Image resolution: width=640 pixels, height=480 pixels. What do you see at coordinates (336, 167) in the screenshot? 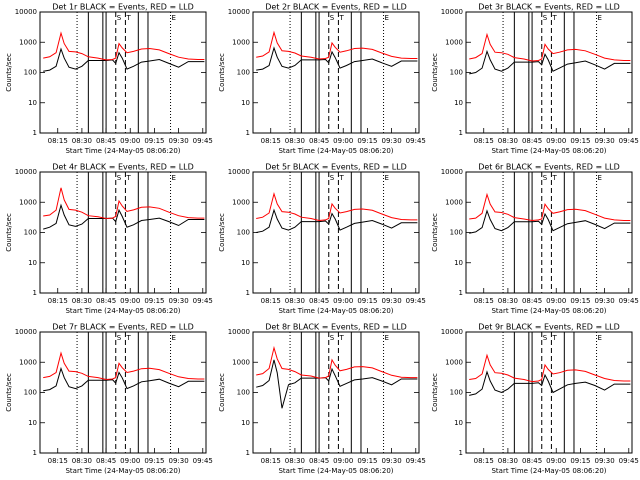
I see `chart-title: Det 5r BLACK = Events, RED = LLD` at bounding box center [336, 167].